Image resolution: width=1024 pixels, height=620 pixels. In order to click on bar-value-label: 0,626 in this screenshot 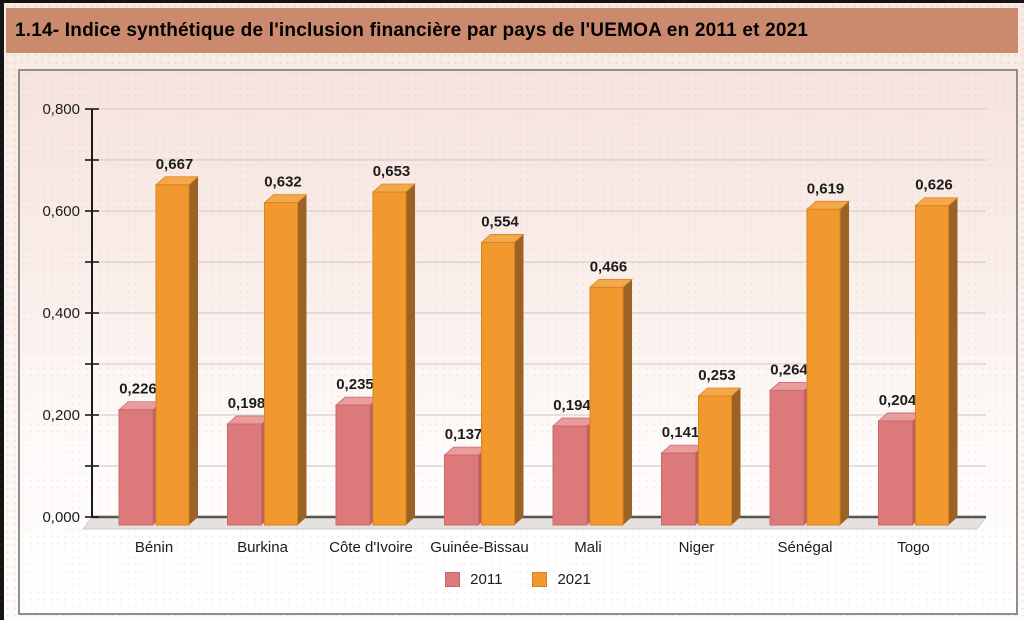, I will do `click(934, 185)`.